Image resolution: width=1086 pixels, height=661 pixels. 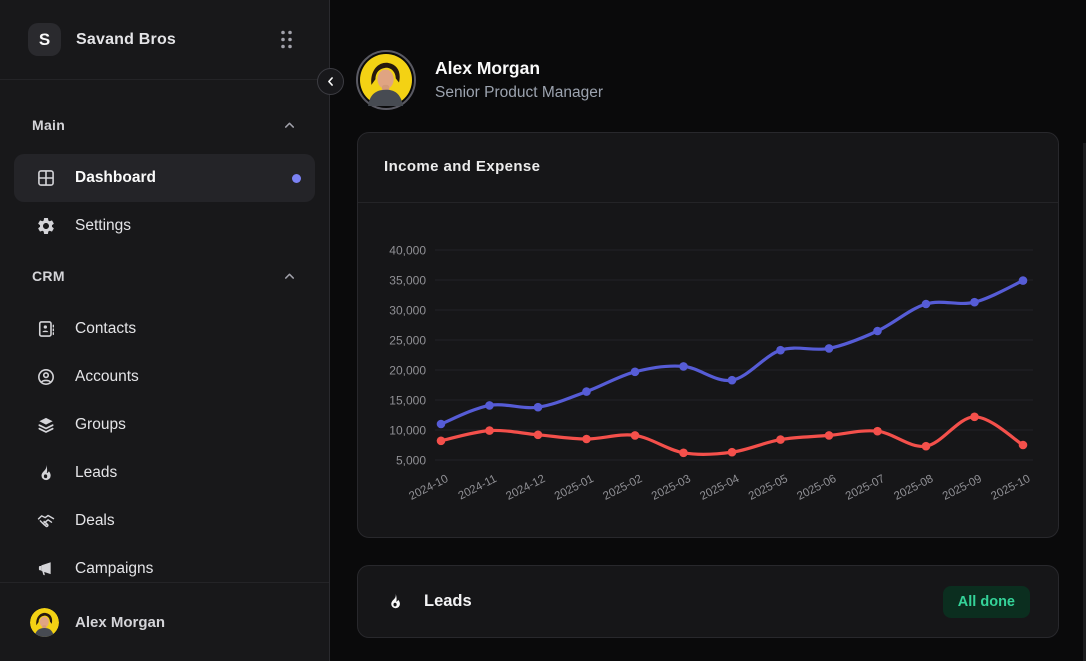 What do you see at coordinates (478, 487) in the screenshot?
I see `svg-text: 2024-11` at bounding box center [478, 487].